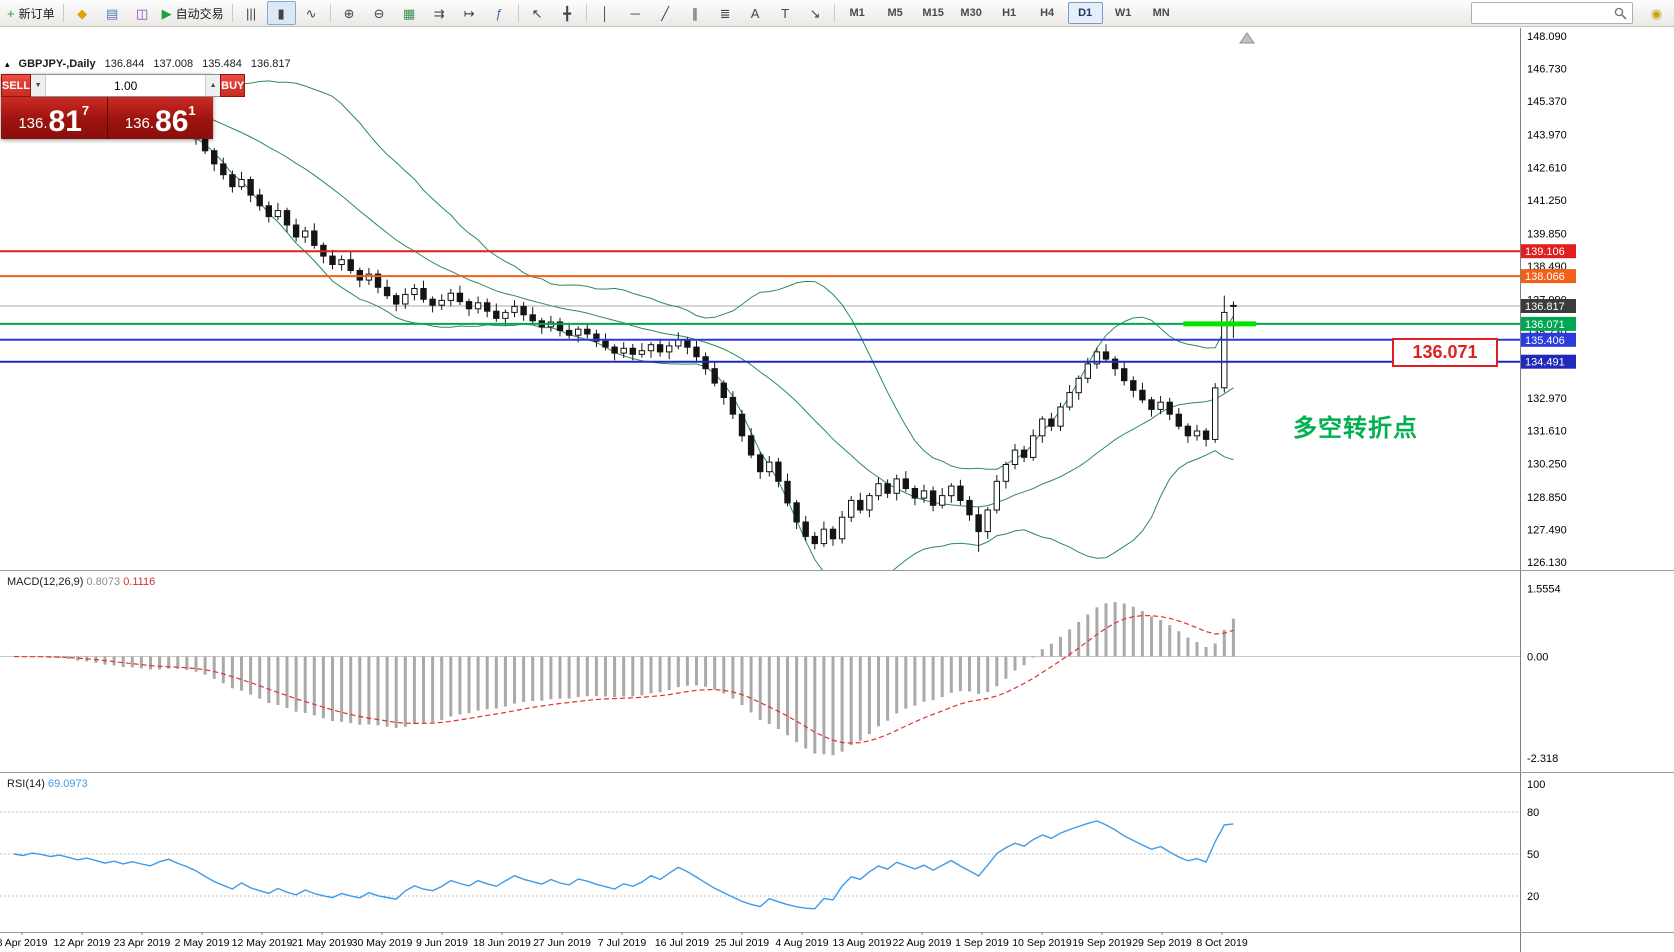 The height and width of the screenshot is (952, 1674). Describe the element at coordinates (1547, 37) in the screenshot. I see `price-tick-label: 148.090` at that location.